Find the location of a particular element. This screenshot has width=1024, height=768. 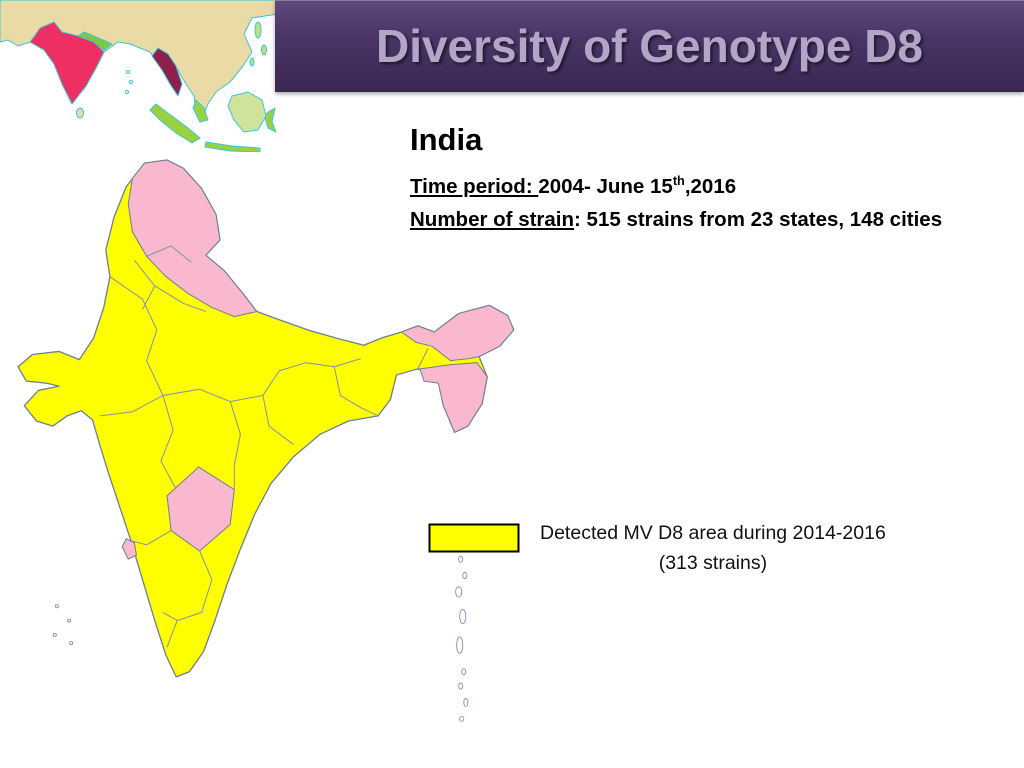

borneo-island is located at coordinates (247, 112).